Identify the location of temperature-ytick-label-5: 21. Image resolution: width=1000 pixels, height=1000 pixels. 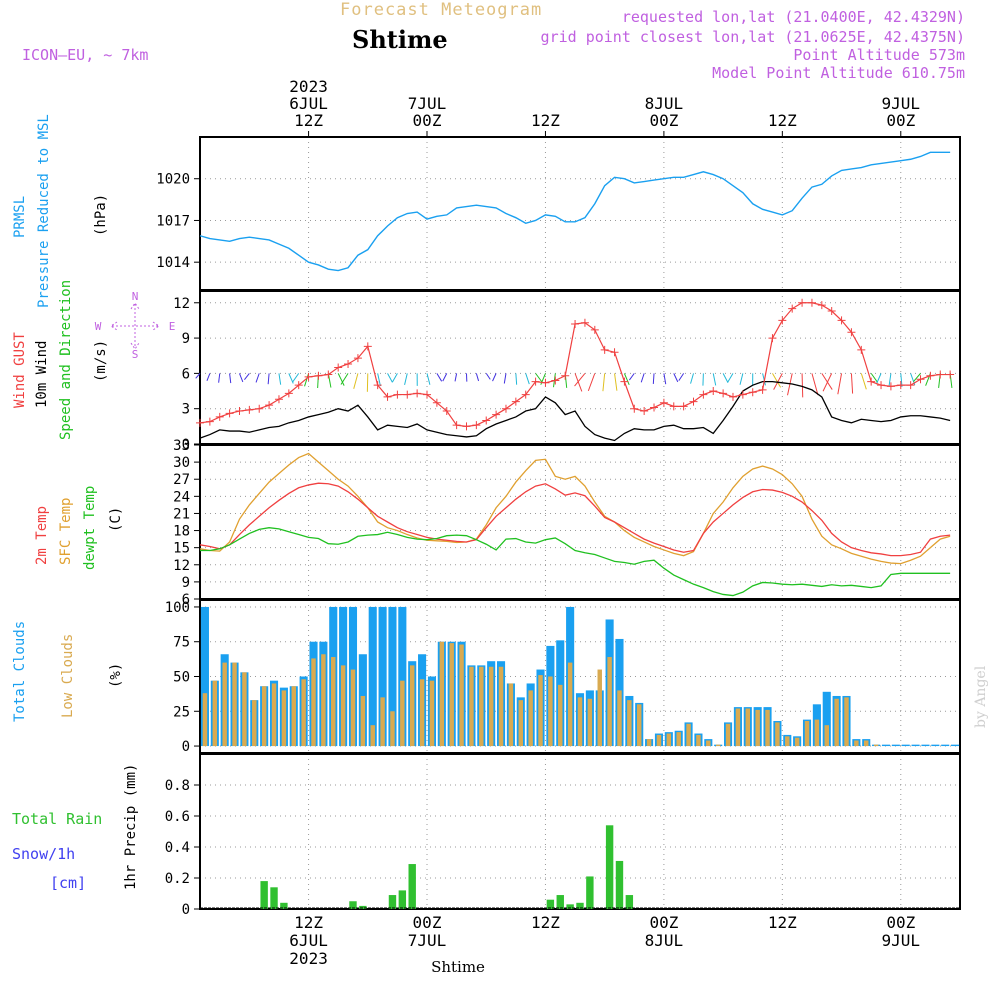
(181, 514).